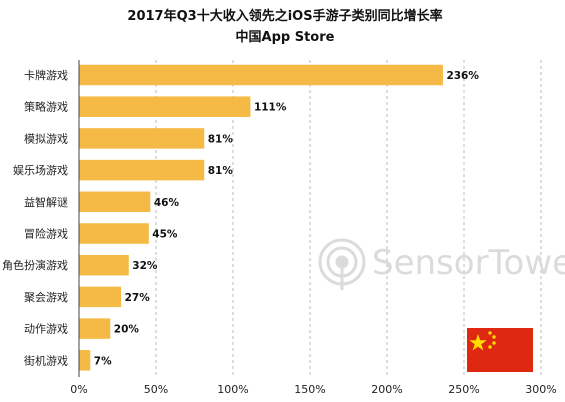 This screenshot has width=565, height=402. What do you see at coordinates (309, 389) in the screenshot?
I see `x-tick-label: 150%` at bounding box center [309, 389].